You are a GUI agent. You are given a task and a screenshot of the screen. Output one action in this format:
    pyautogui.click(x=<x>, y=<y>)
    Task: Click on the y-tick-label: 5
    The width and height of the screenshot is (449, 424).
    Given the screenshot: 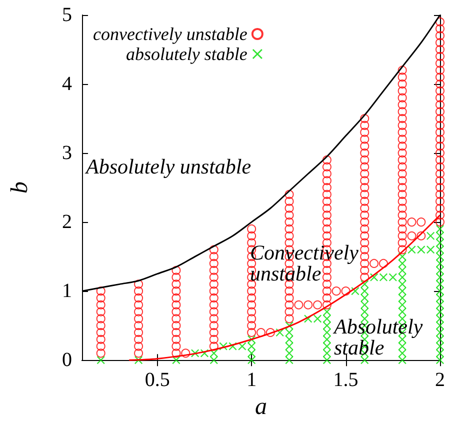 What is the action you would take?
    pyautogui.click(x=67, y=15)
    